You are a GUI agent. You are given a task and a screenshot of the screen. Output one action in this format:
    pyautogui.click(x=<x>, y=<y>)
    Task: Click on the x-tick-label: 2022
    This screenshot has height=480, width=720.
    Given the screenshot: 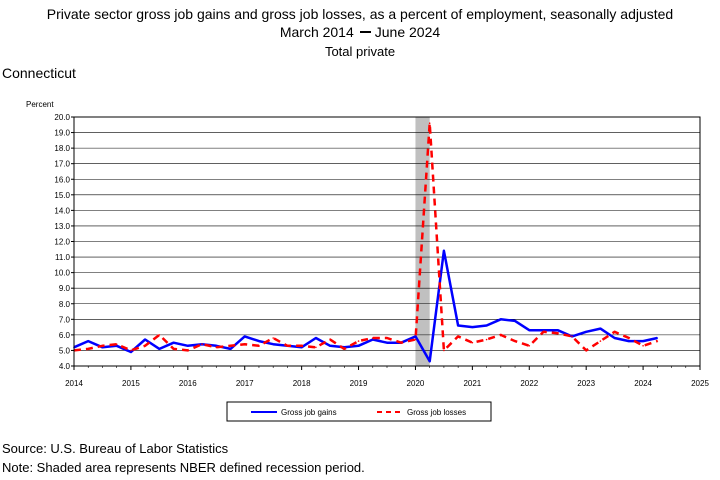 What is the action you would take?
    pyautogui.click(x=529, y=383)
    